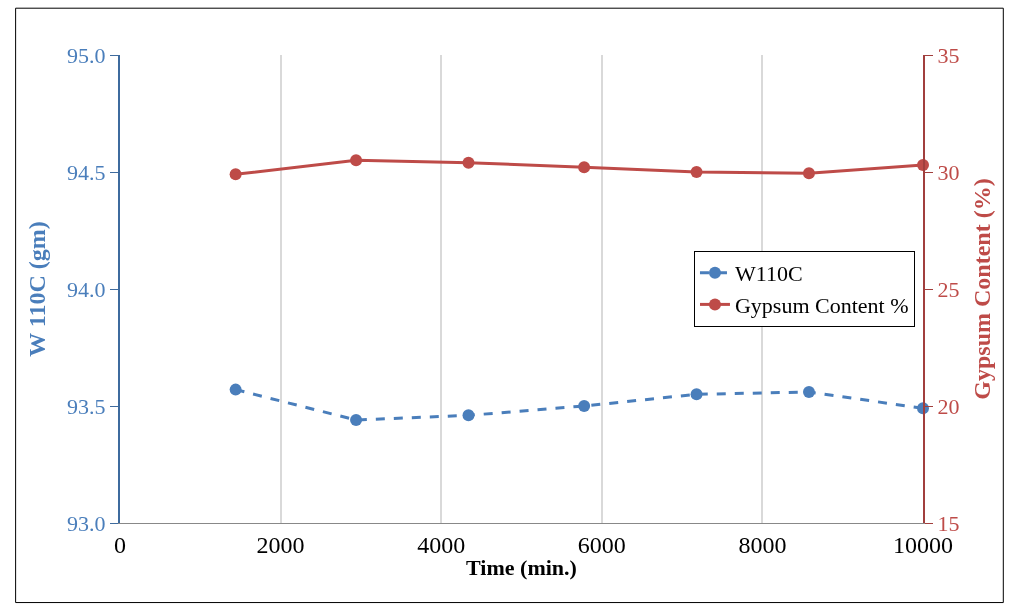  I want to click on y2-tick-label: 35, so click(948, 55).